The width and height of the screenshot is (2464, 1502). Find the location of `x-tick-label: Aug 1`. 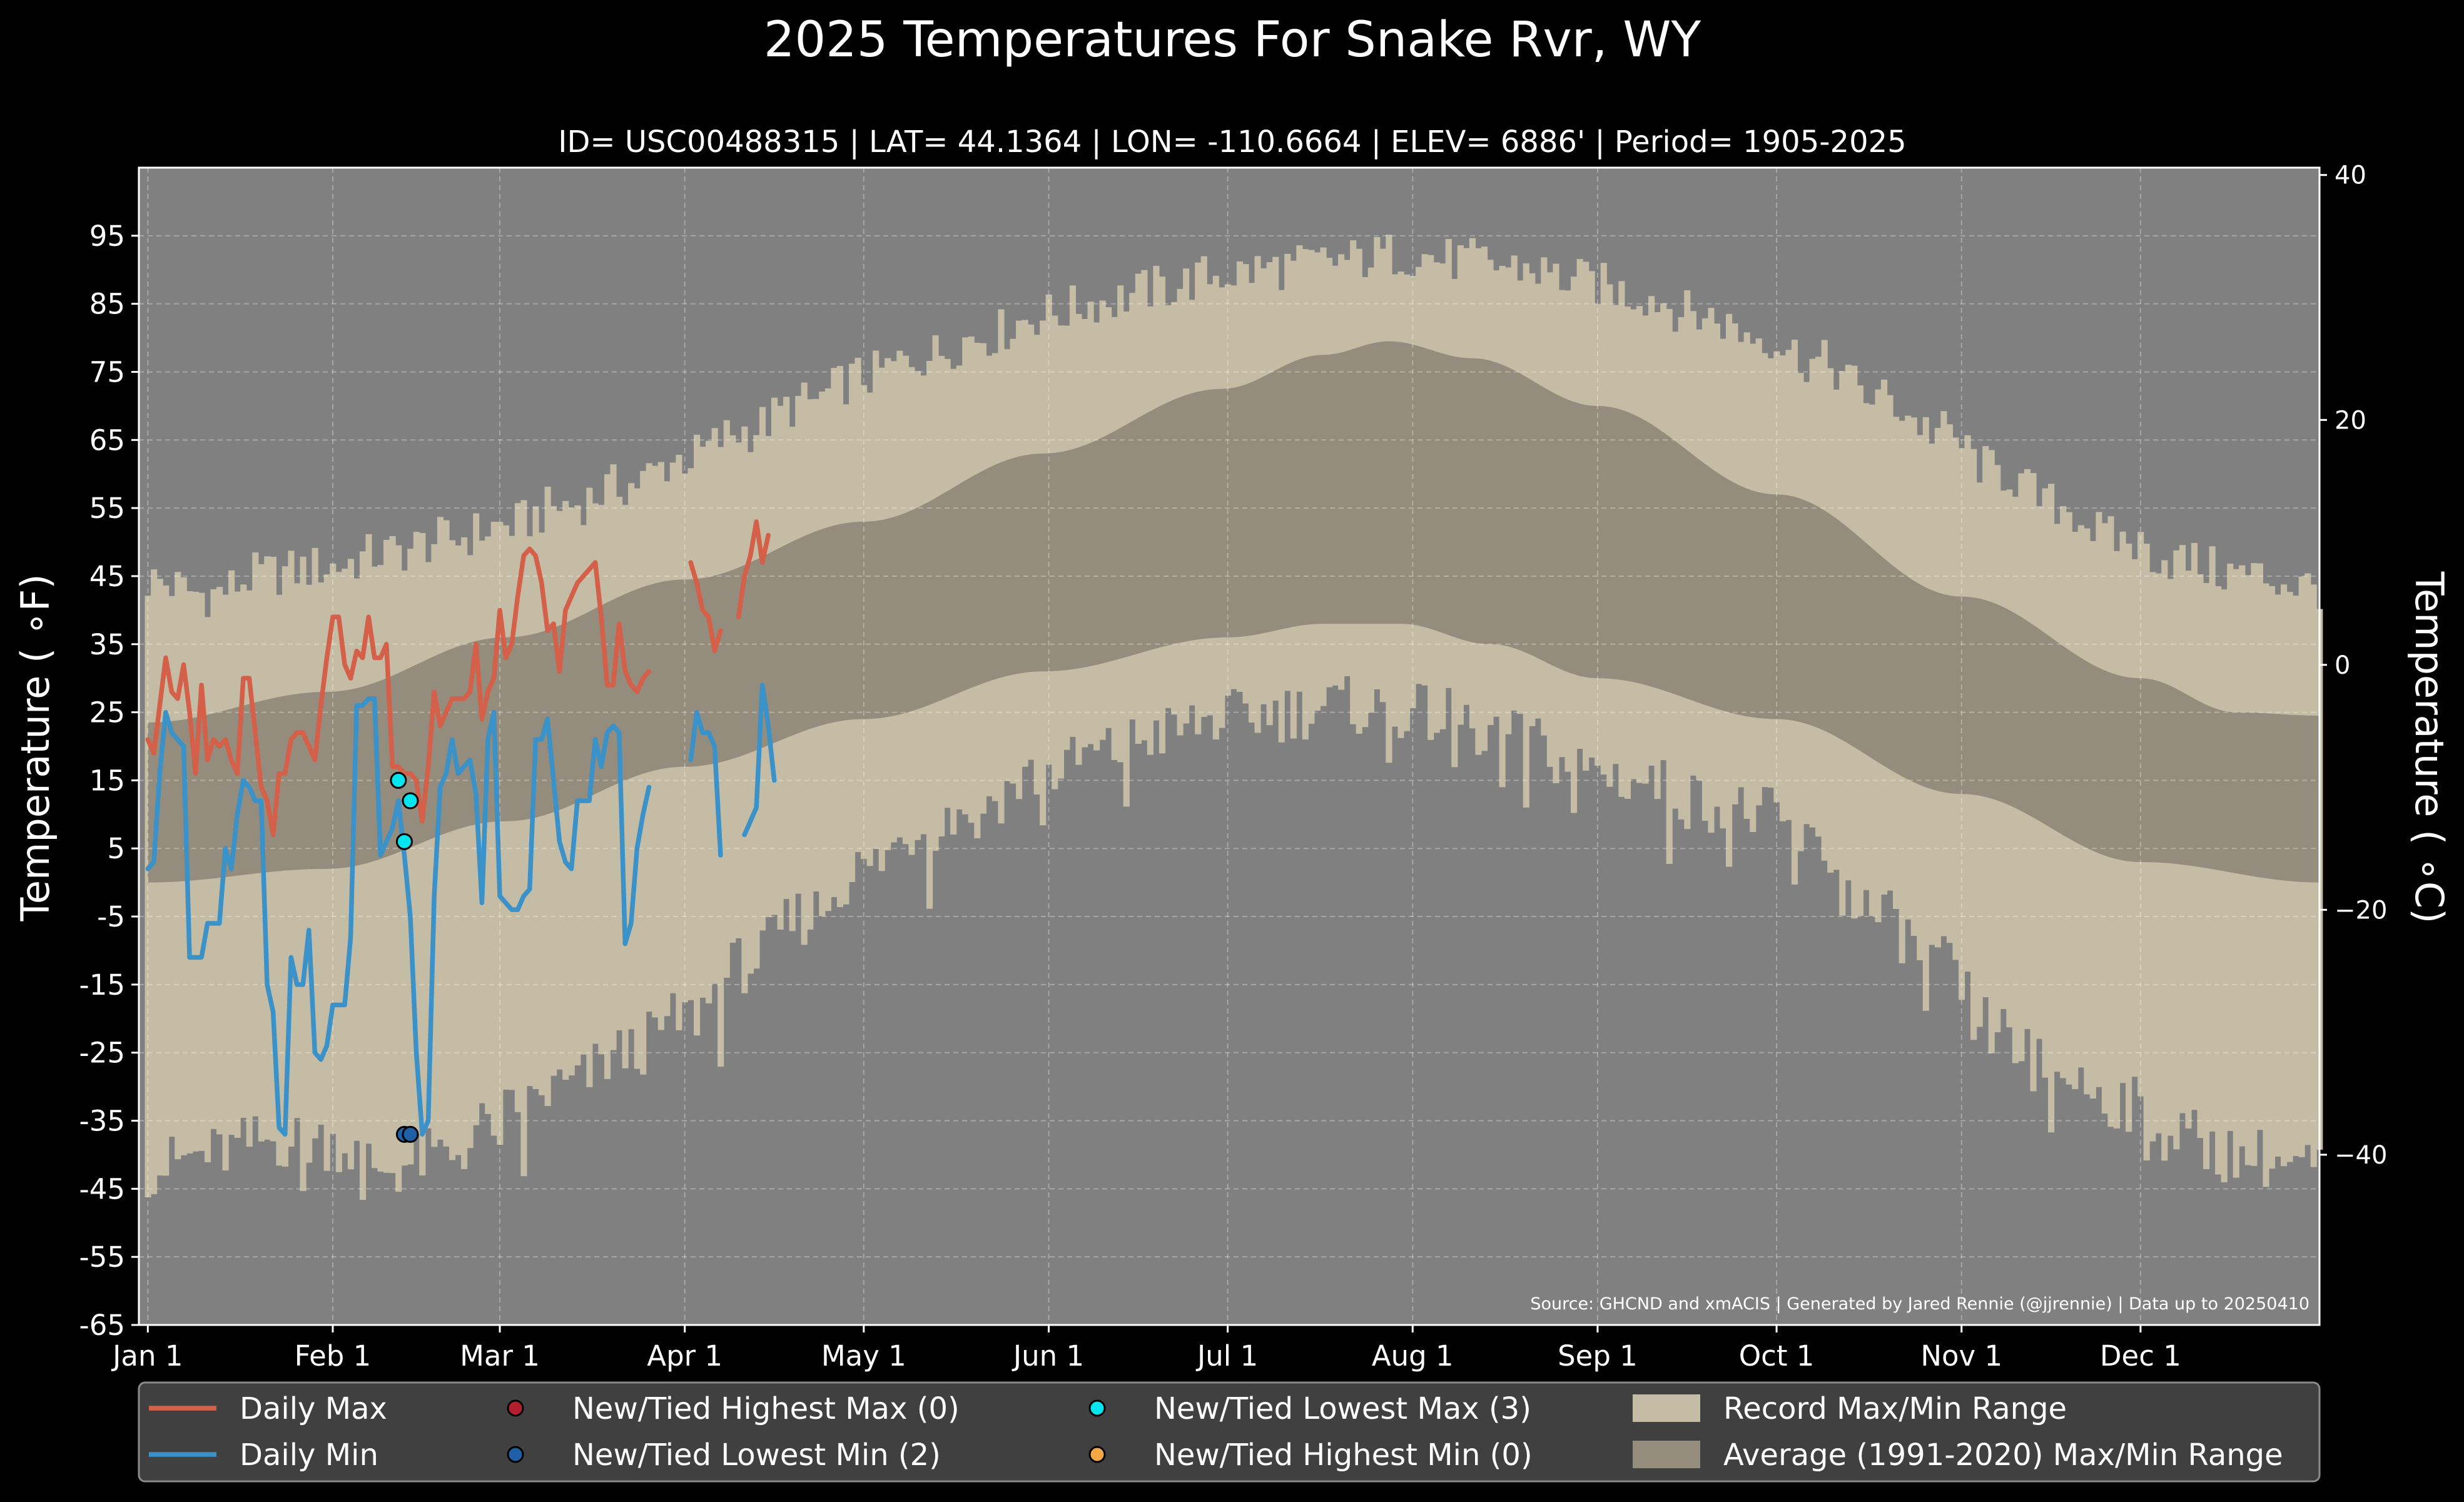

x-tick-label: Aug 1 is located at coordinates (1413, 1356).